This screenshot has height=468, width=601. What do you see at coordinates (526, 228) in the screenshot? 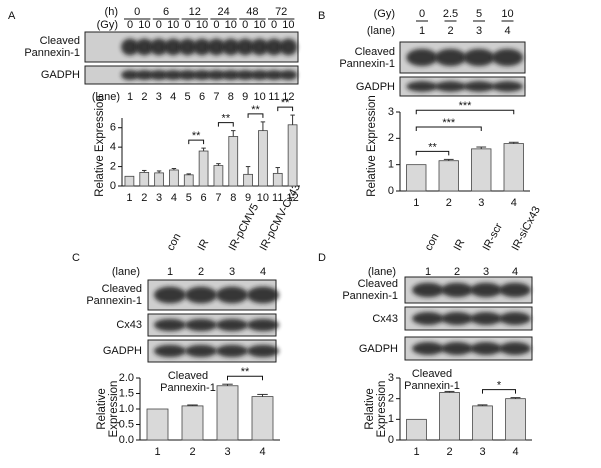
I see `condition-label: IR-siCx43` at bounding box center [526, 228].